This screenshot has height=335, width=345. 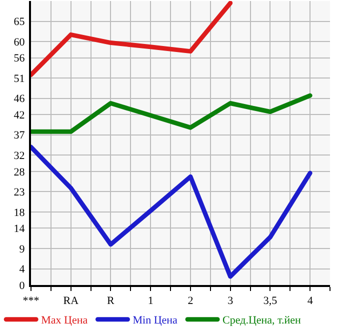 I want to click on legend-label: Max Цена, so click(x=64, y=320).